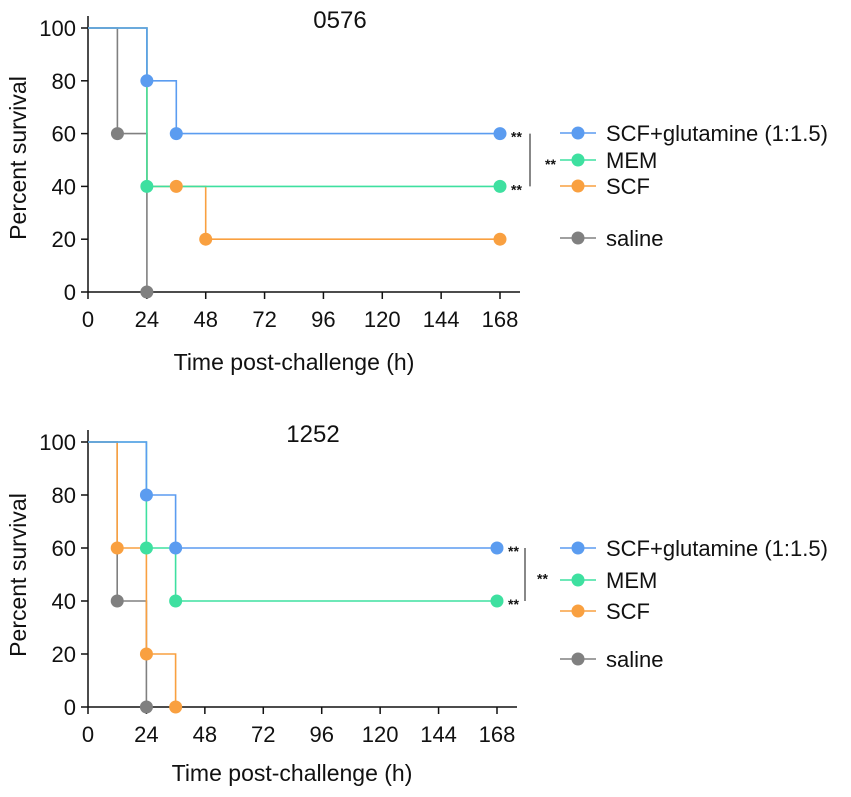 The width and height of the screenshot is (851, 797). Describe the element at coordinates (312, 434) in the screenshot. I see `chart-title: 1252` at that location.